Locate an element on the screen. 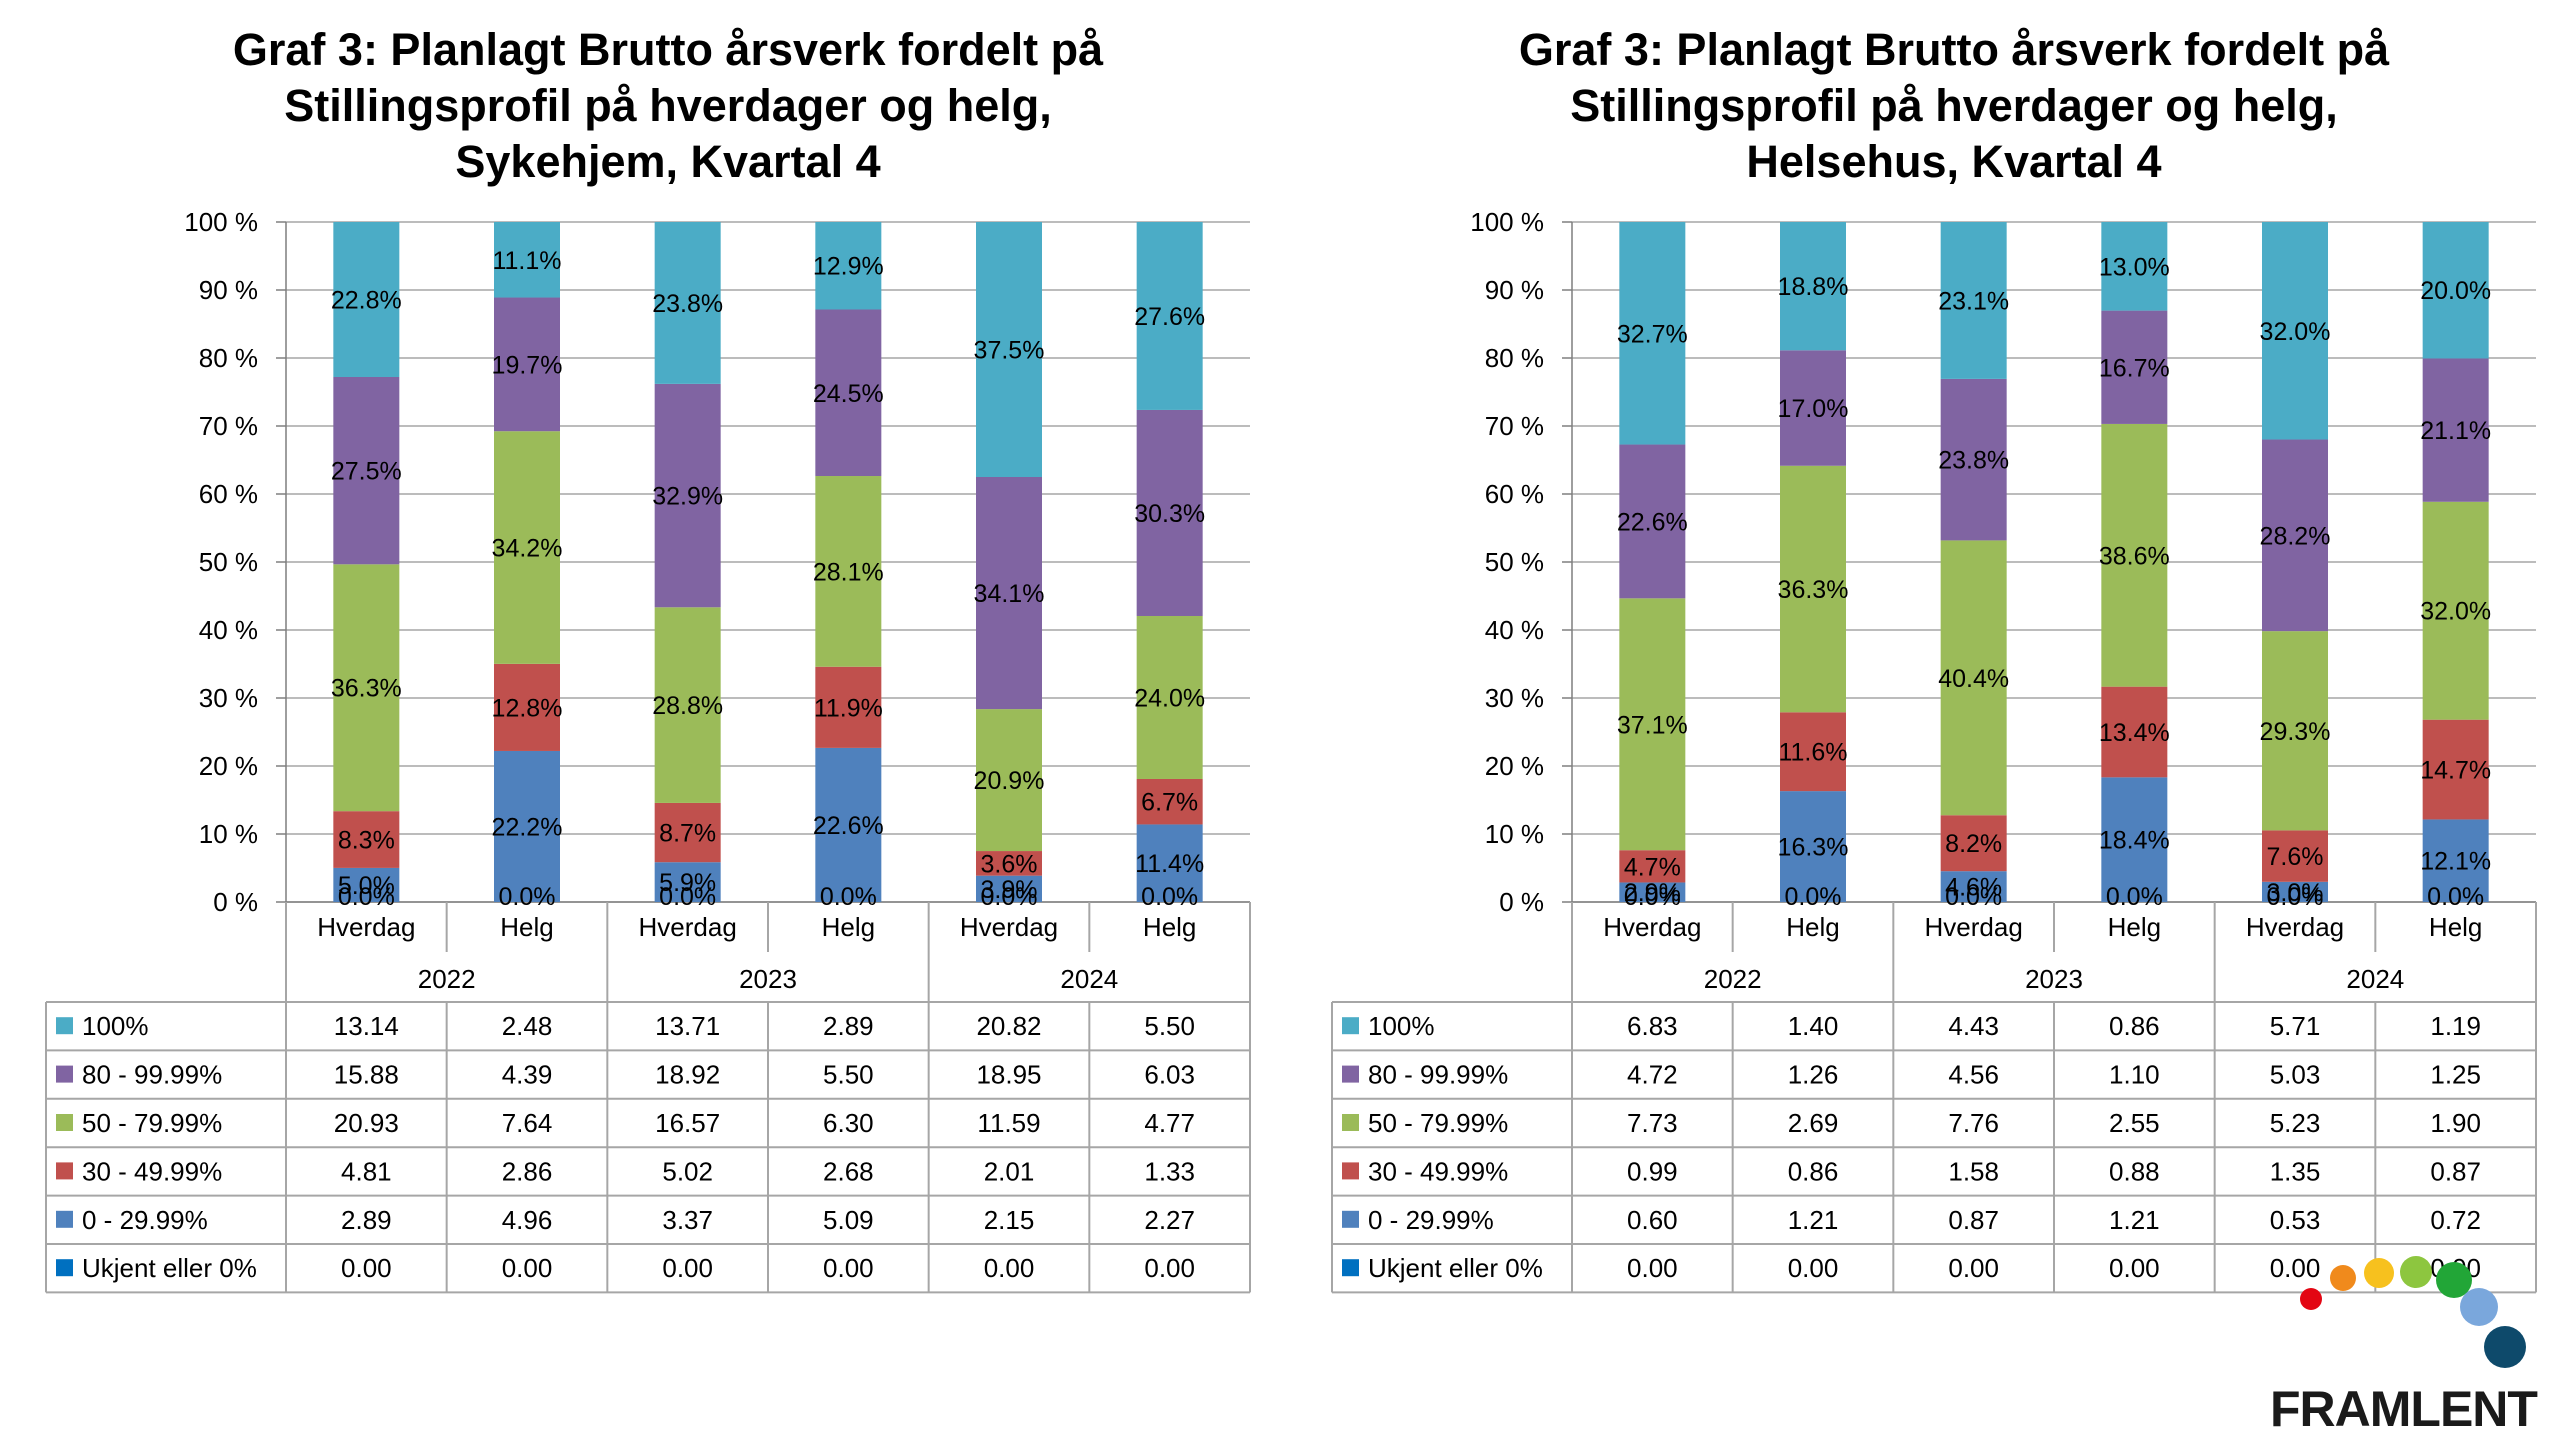 This screenshot has width=2560, height=1440. data-label: 18.8% is located at coordinates (1813, 287).